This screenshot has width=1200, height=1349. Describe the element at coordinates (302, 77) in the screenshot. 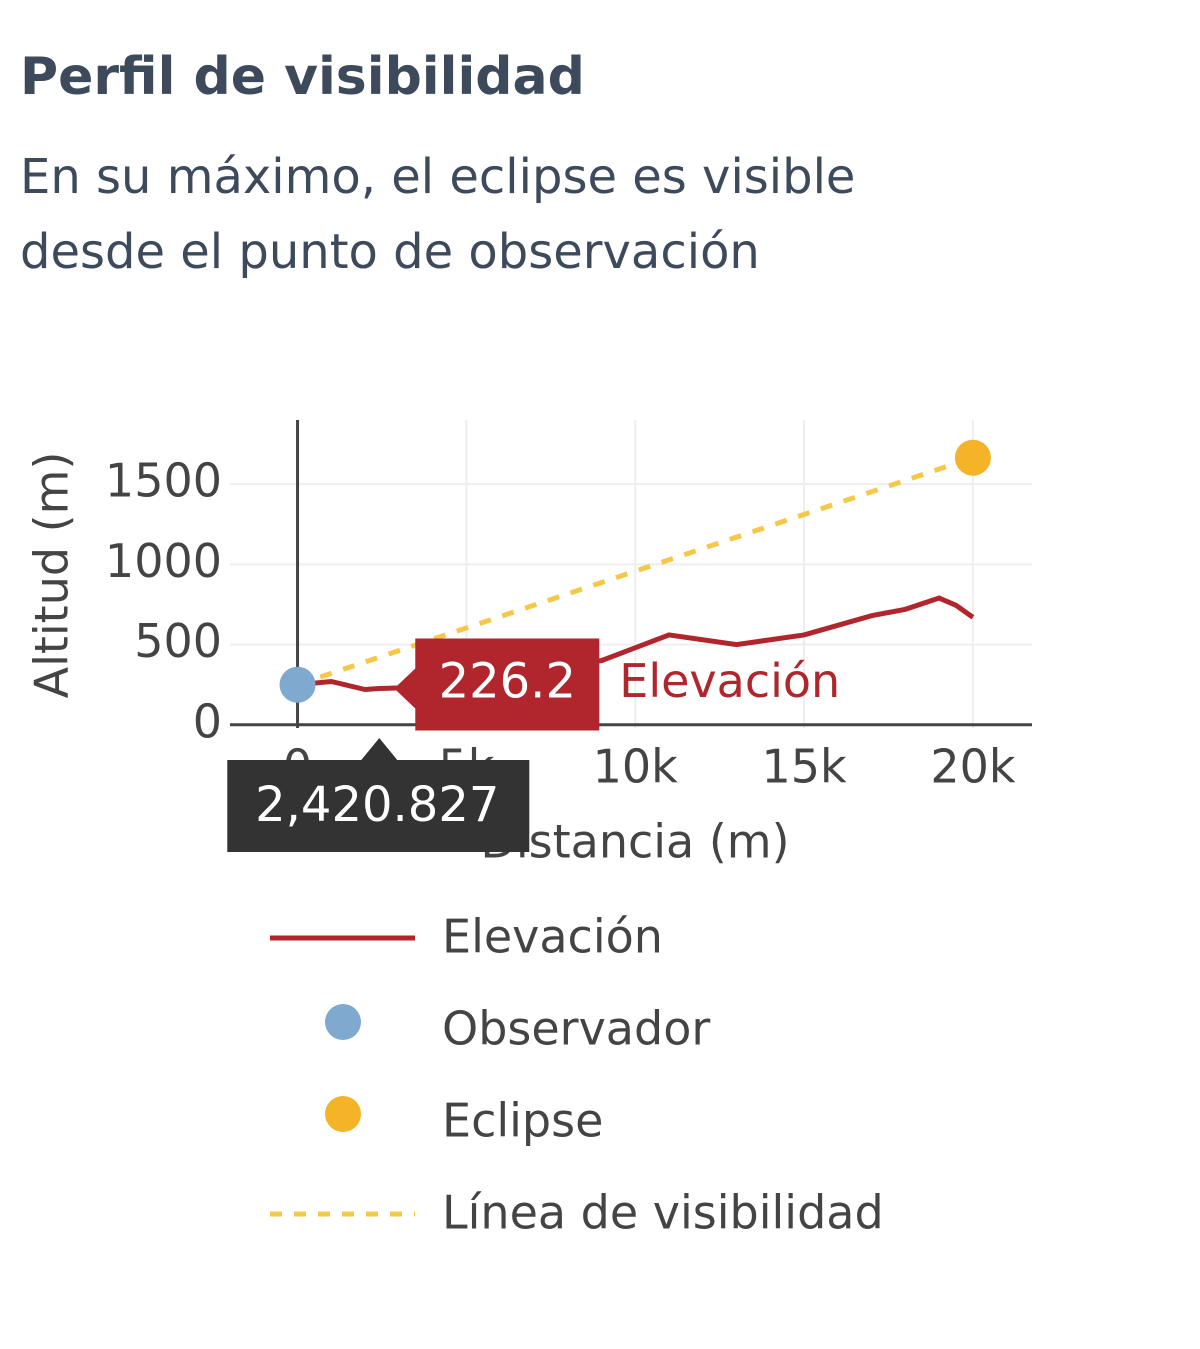

I see `title: Perfil de visibilidad` at that location.